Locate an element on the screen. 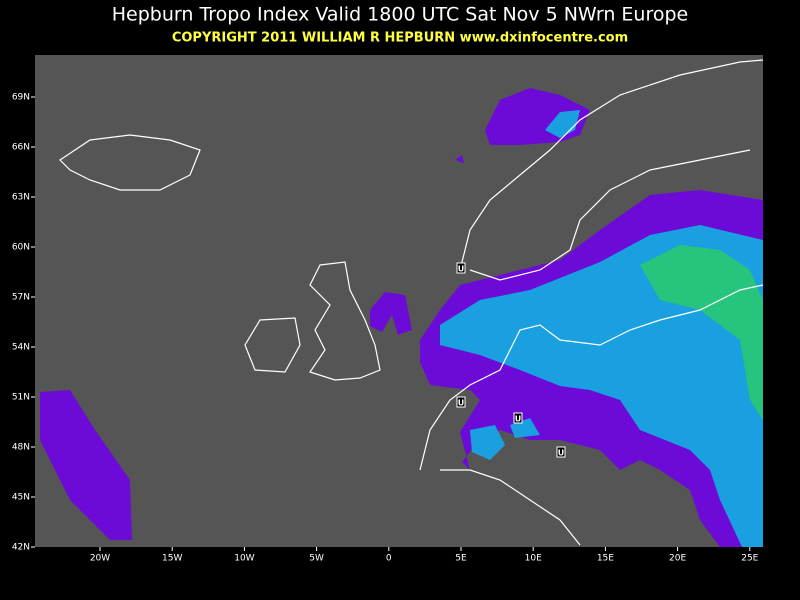 The image size is (800, 600). lat-label: 63N is located at coordinates (21, 198).